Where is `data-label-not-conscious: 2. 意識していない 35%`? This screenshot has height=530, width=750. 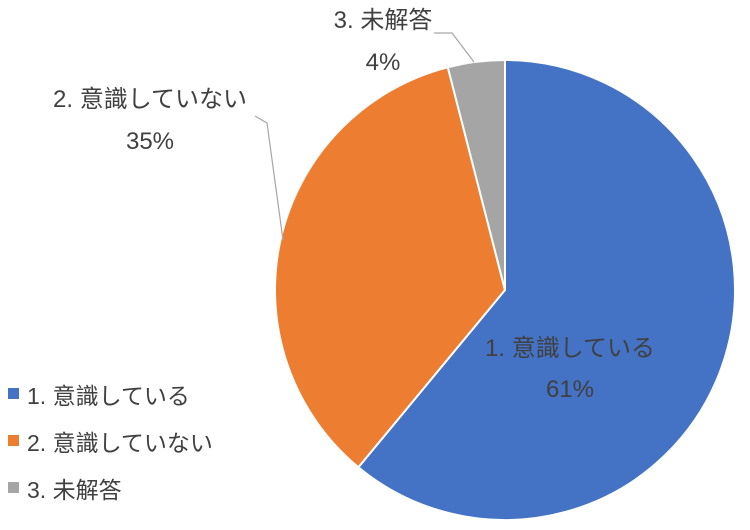
data-label-not-conscious: 2. 意識していない 35% is located at coordinates (150, 121).